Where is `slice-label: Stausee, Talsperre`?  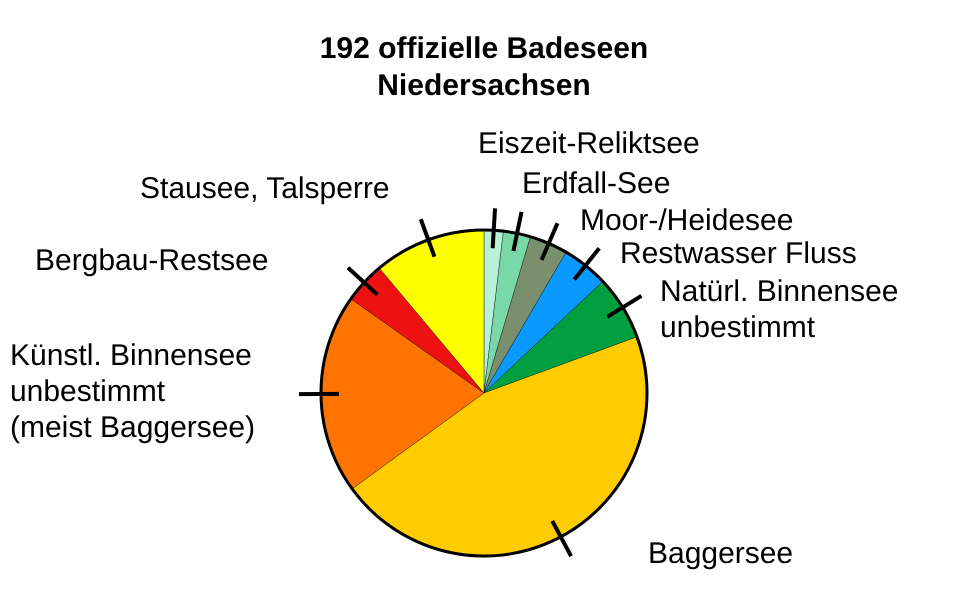
slice-label: Stausee, Talsperre is located at coordinates (265, 188).